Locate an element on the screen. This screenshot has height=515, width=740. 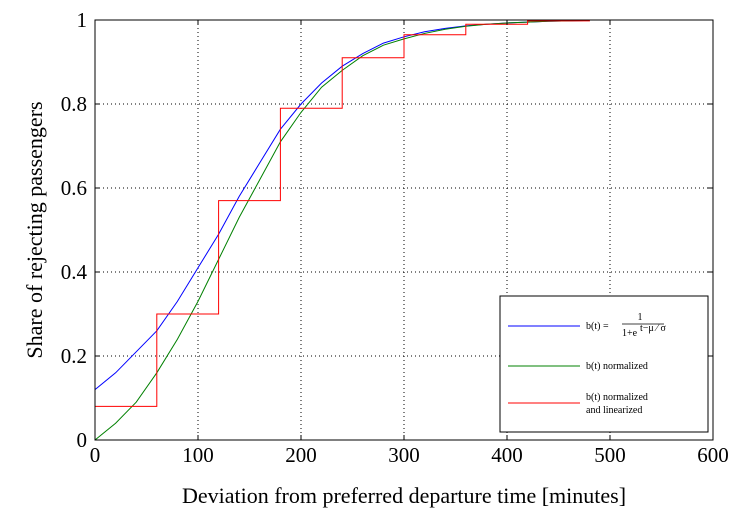
x-tick-label: 400 is located at coordinates (507, 455).